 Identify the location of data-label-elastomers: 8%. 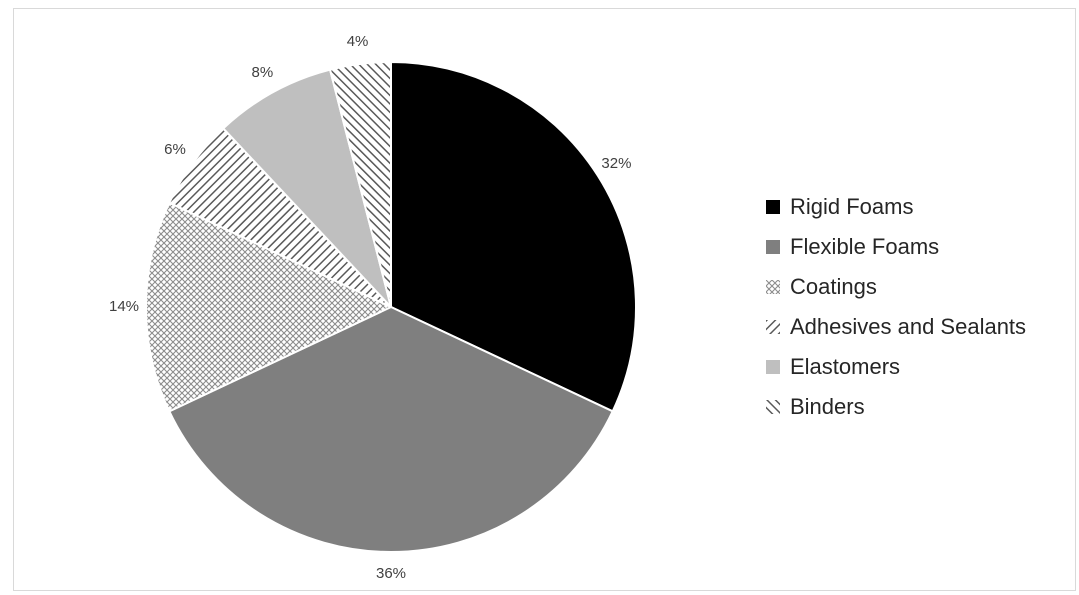
(263, 72).